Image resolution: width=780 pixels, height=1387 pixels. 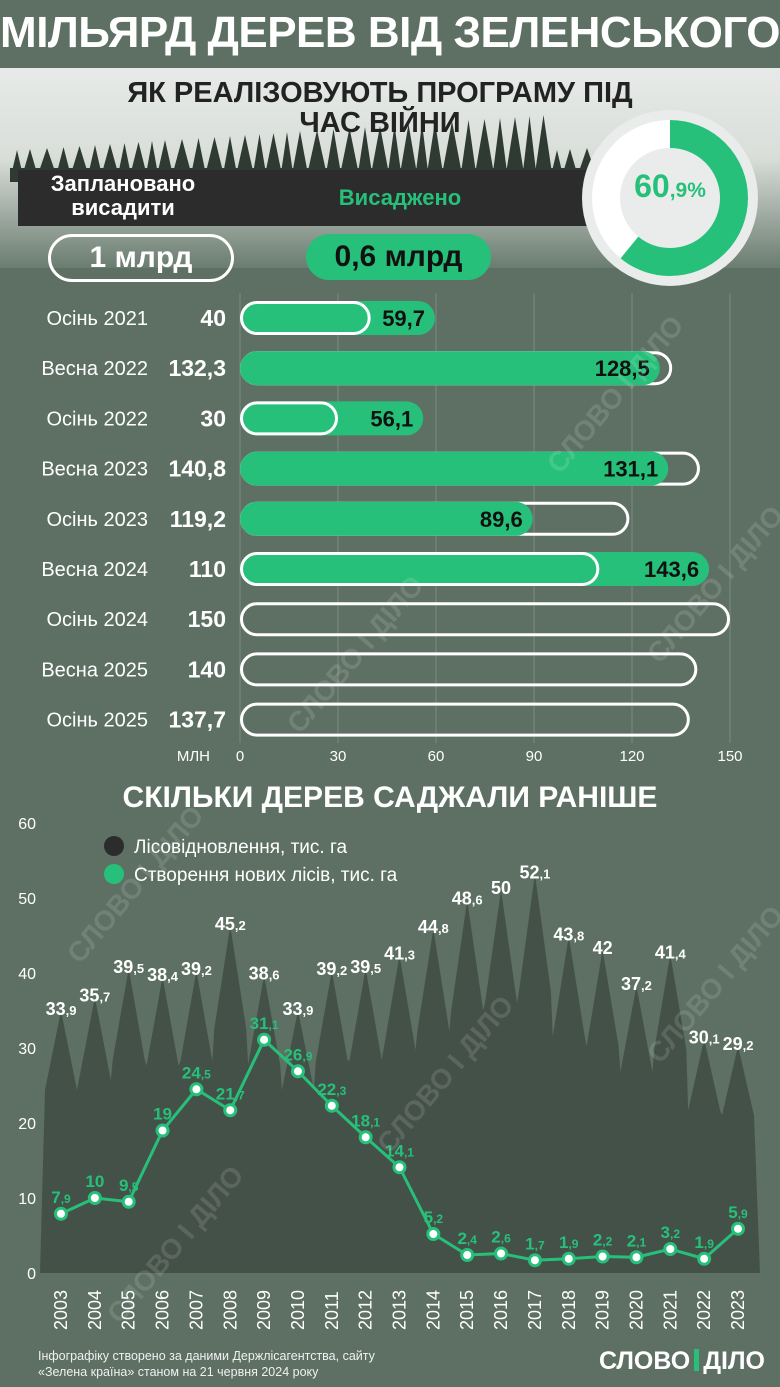 What do you see at coordinates (240, 756) in the screenshot?
I see `x-tick-label: 0` at bounding box center [240, 756].